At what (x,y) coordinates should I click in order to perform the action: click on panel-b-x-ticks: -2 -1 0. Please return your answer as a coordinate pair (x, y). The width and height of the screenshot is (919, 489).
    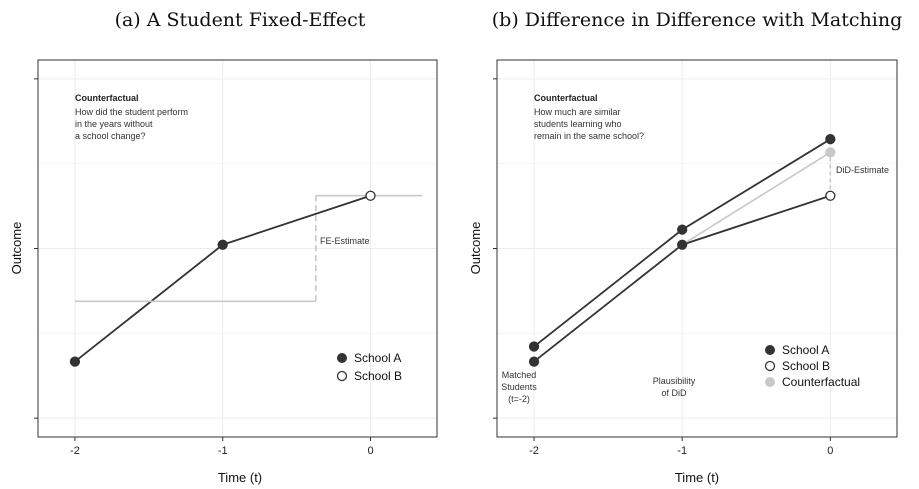
    Looking at the image, I should click on (681, 447).